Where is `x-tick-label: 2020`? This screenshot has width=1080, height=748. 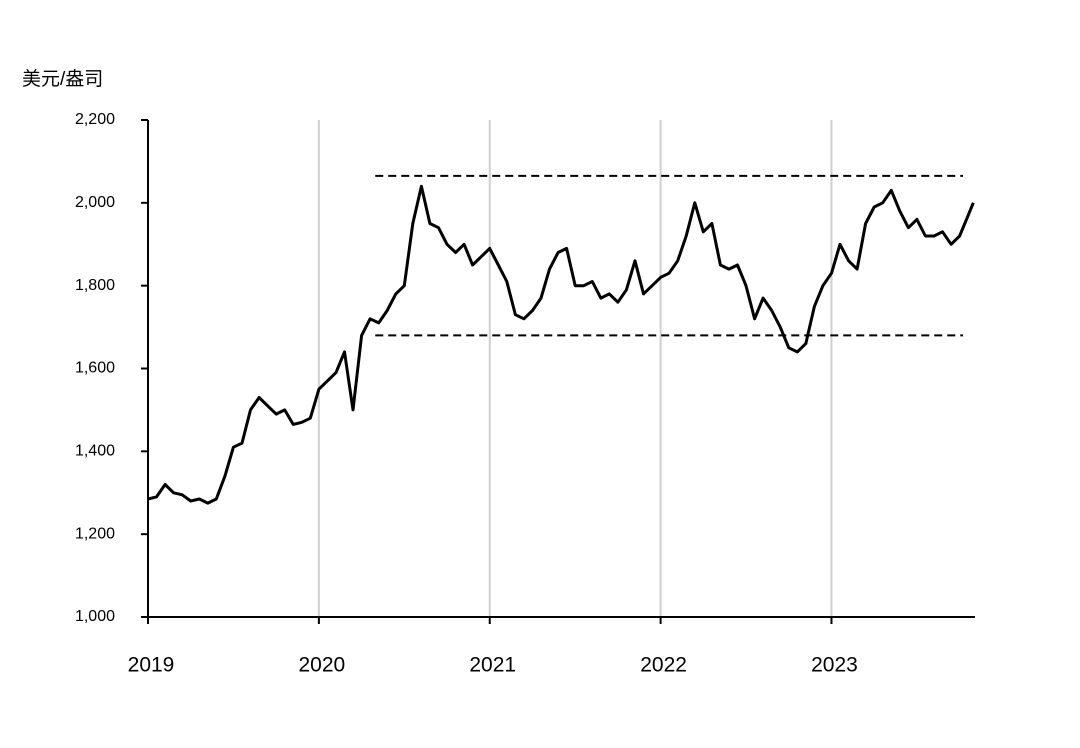
x-tick-label: 2020 is located at coordinates (322, 665).